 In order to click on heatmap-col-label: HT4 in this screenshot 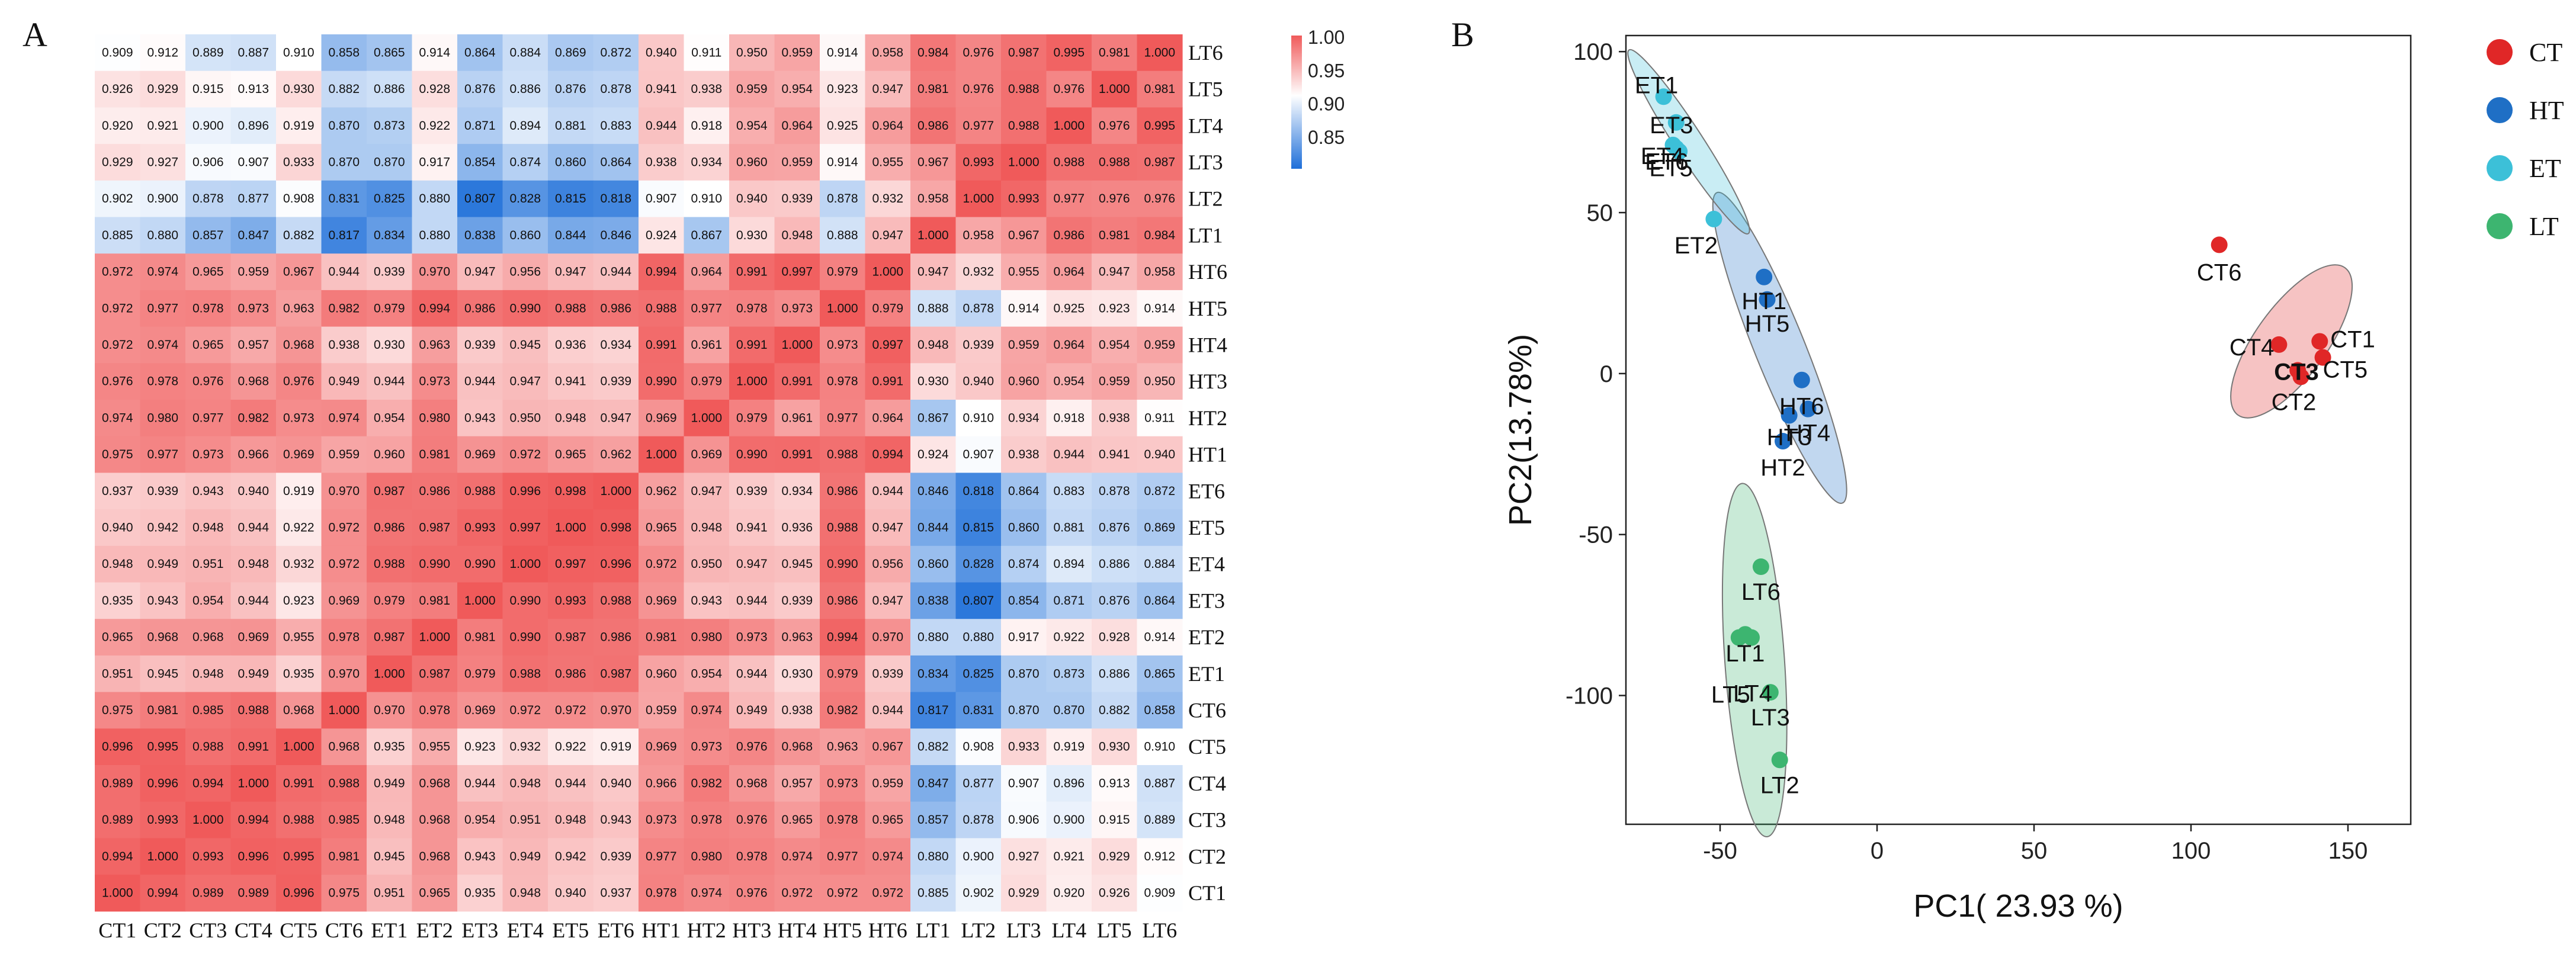, I will do `click(797, 930)`.